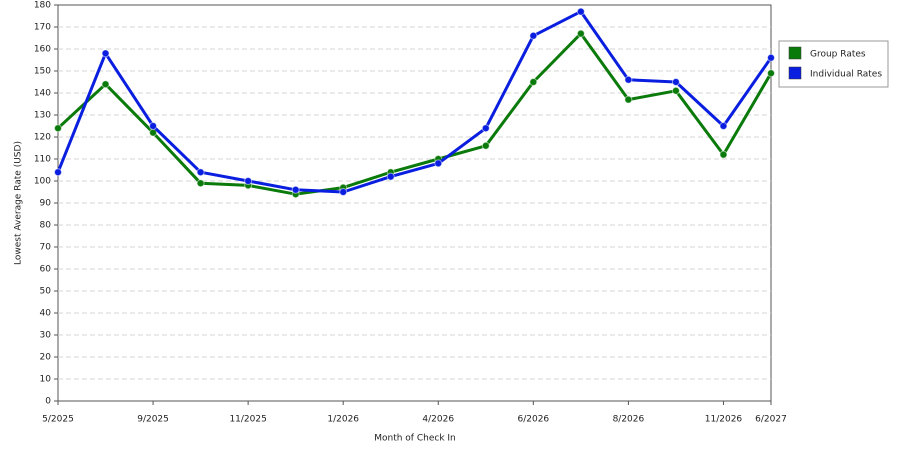  I want to click on y-tick-label: 160, so click(42, 50).